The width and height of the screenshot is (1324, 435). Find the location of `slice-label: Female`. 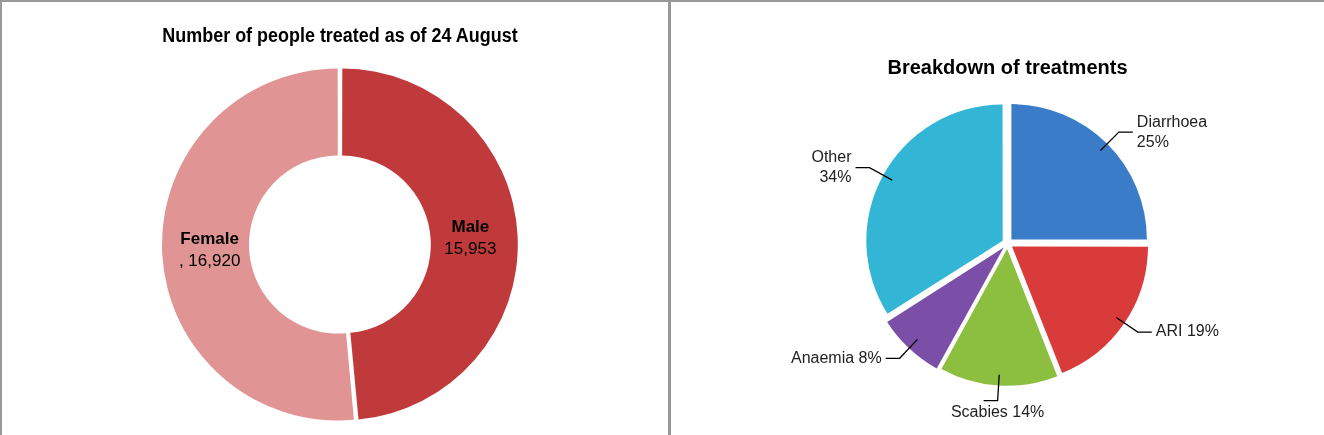

slice-label: Female is located at coordinates (209, 239).